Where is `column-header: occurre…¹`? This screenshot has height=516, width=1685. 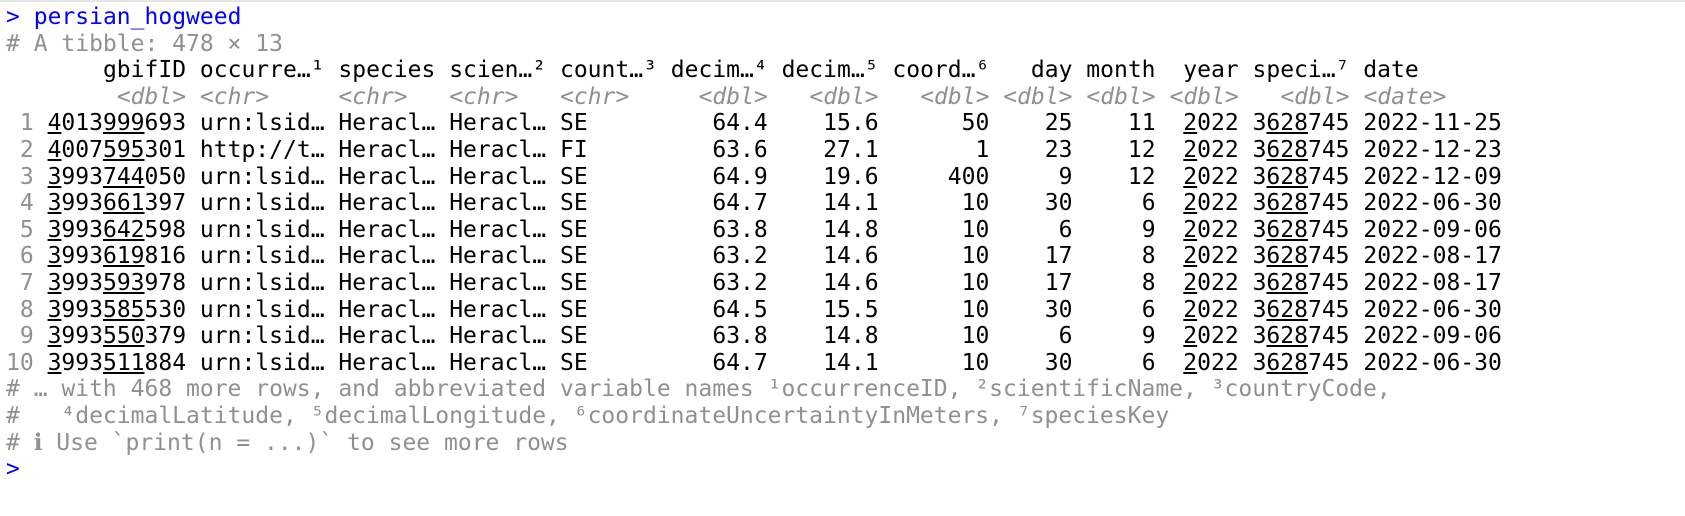 column-header: occurre…¹ is located at coordinates (262, 70).